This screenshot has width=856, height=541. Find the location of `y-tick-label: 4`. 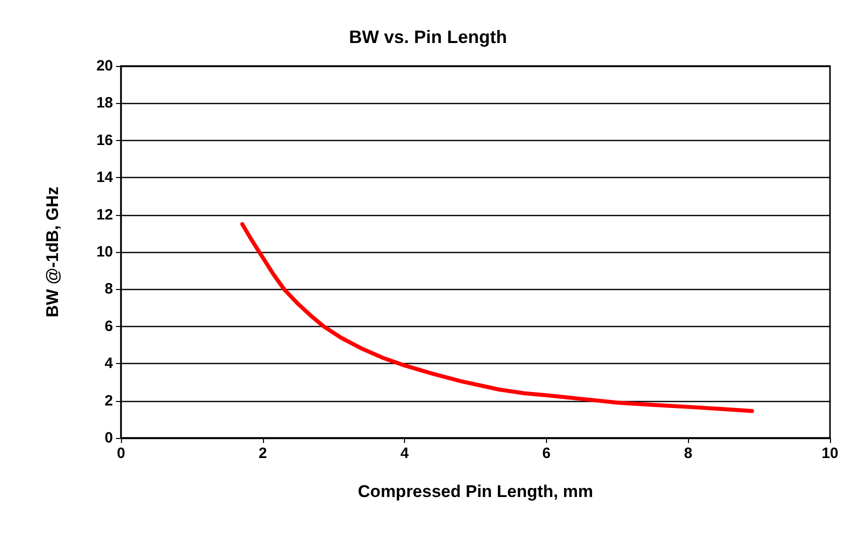

y-tick-label: 4 is located at coordinates (109, 363).